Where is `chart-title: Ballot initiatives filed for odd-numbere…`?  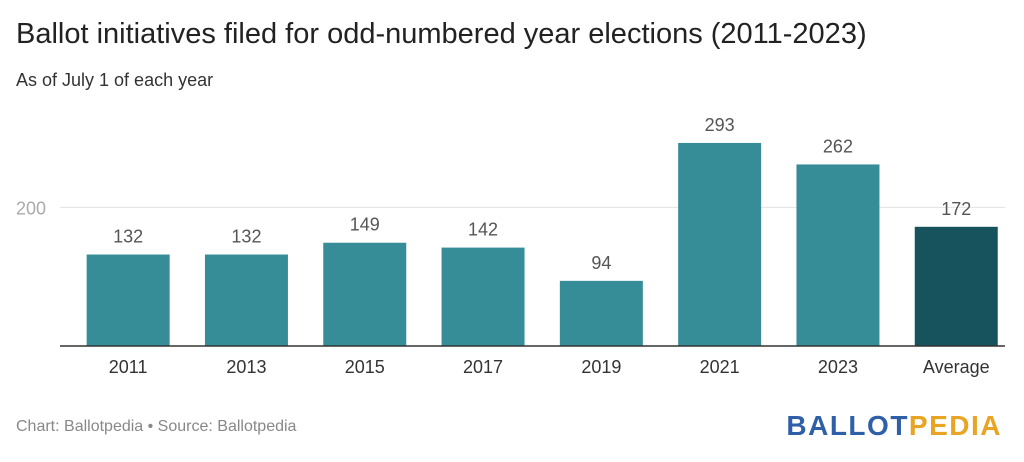
chart-title: Ballot initiatives filed for odd-numbere… is located at coordinates (441, 34).